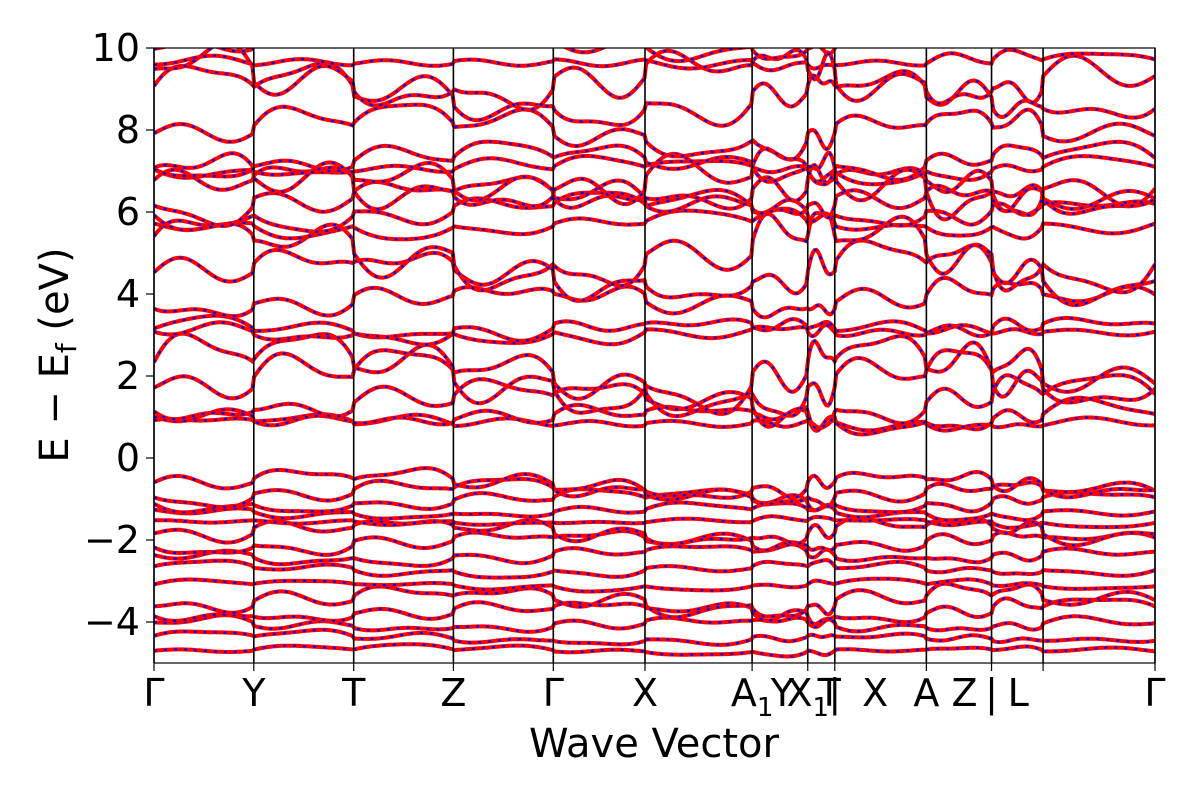 The width and height of the screenshot is (1200, 800). What do you see at coordinates (55, 295) in the screenshot?
I see `y-axis-label-unit: (eV)` at bounding box center [55, 295].